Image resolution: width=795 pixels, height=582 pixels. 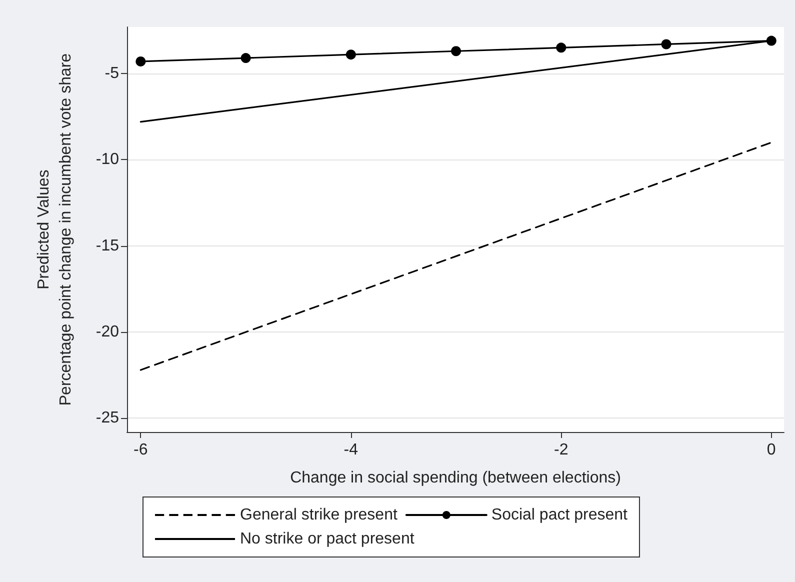 What do you see at coordinates (319, 515) in the screenshot?
I see `legend-label: General strike present` at bounding box center [319, 515].